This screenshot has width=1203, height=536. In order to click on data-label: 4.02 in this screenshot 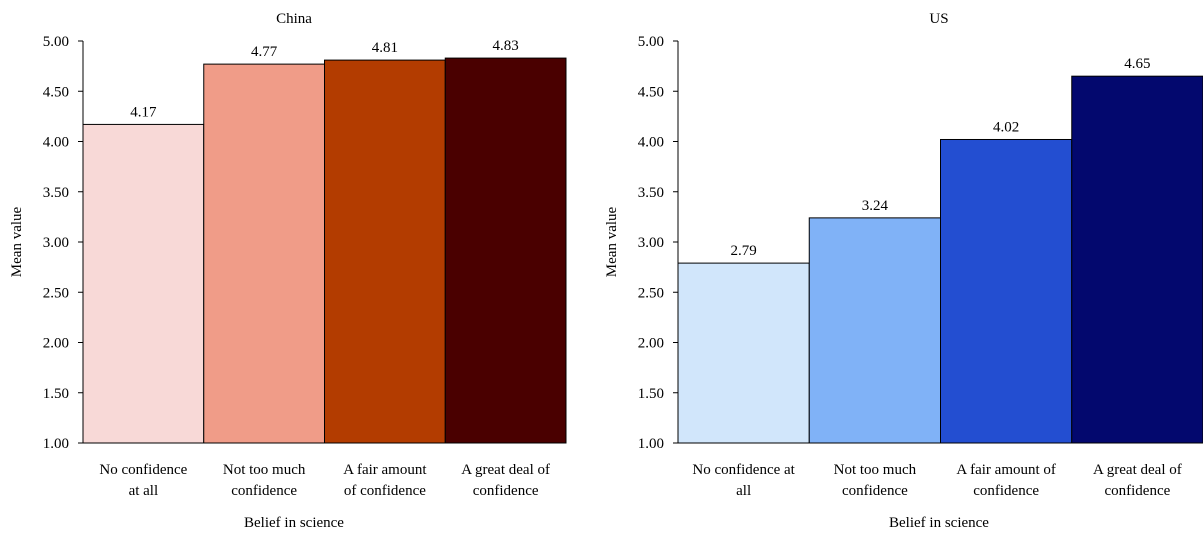, I will do `click(1006, 127)`.